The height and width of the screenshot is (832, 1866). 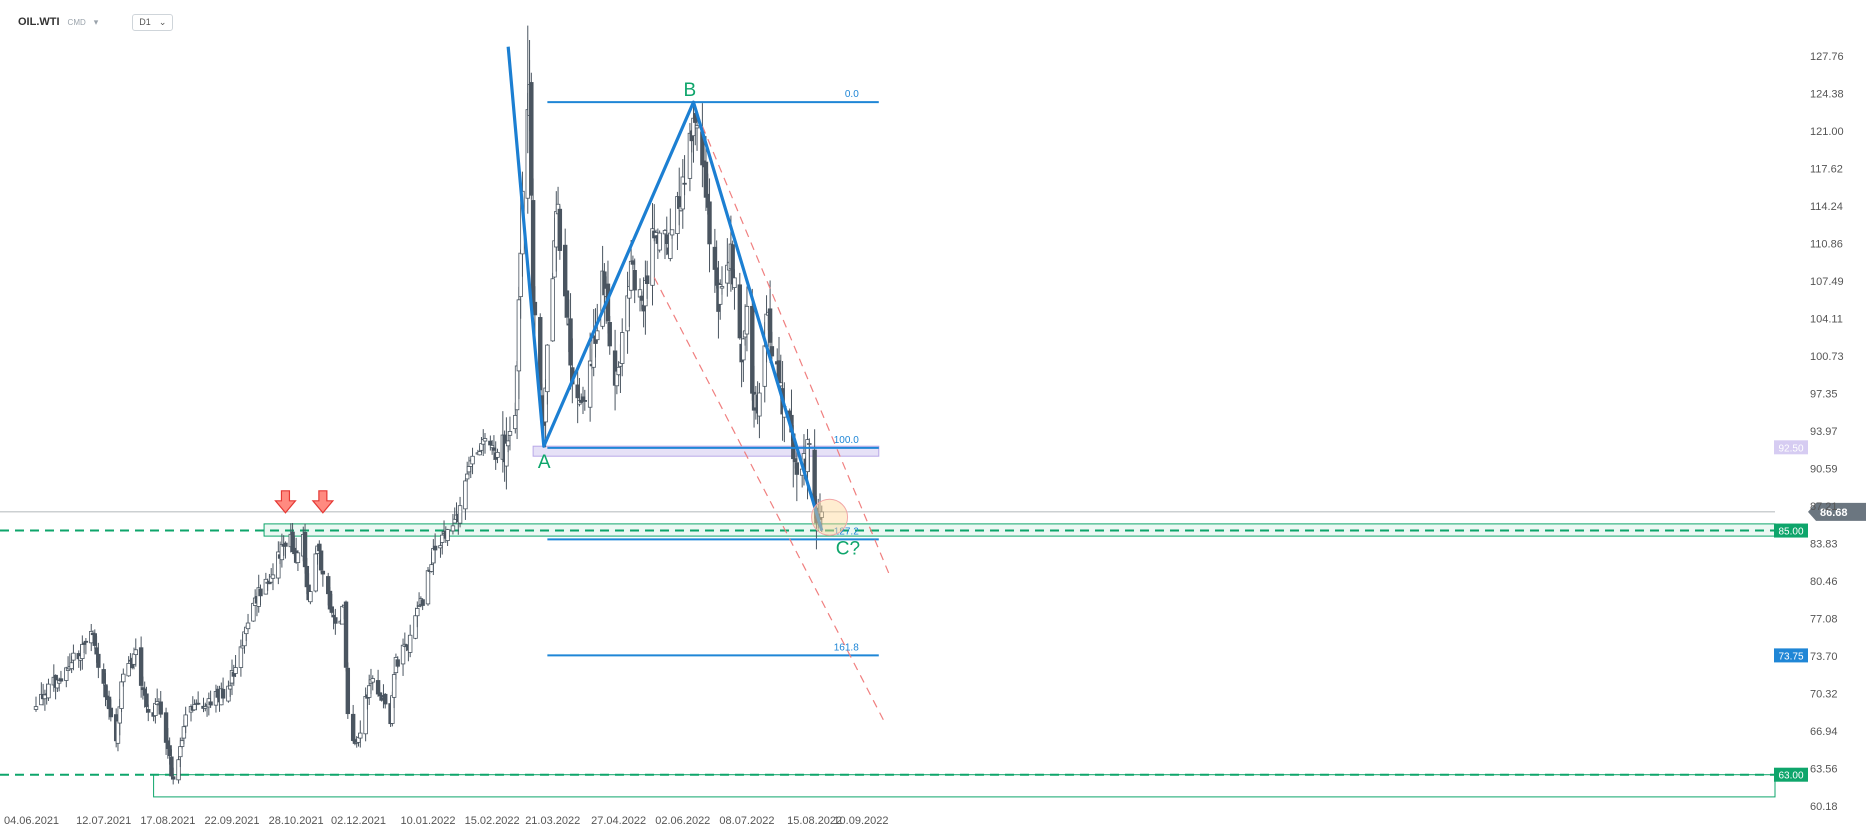 What do you see at coordinates (746, 821) in the screenshot?
I see `x-tick-label: 08.07.2022` at bounding box center [746, 821].